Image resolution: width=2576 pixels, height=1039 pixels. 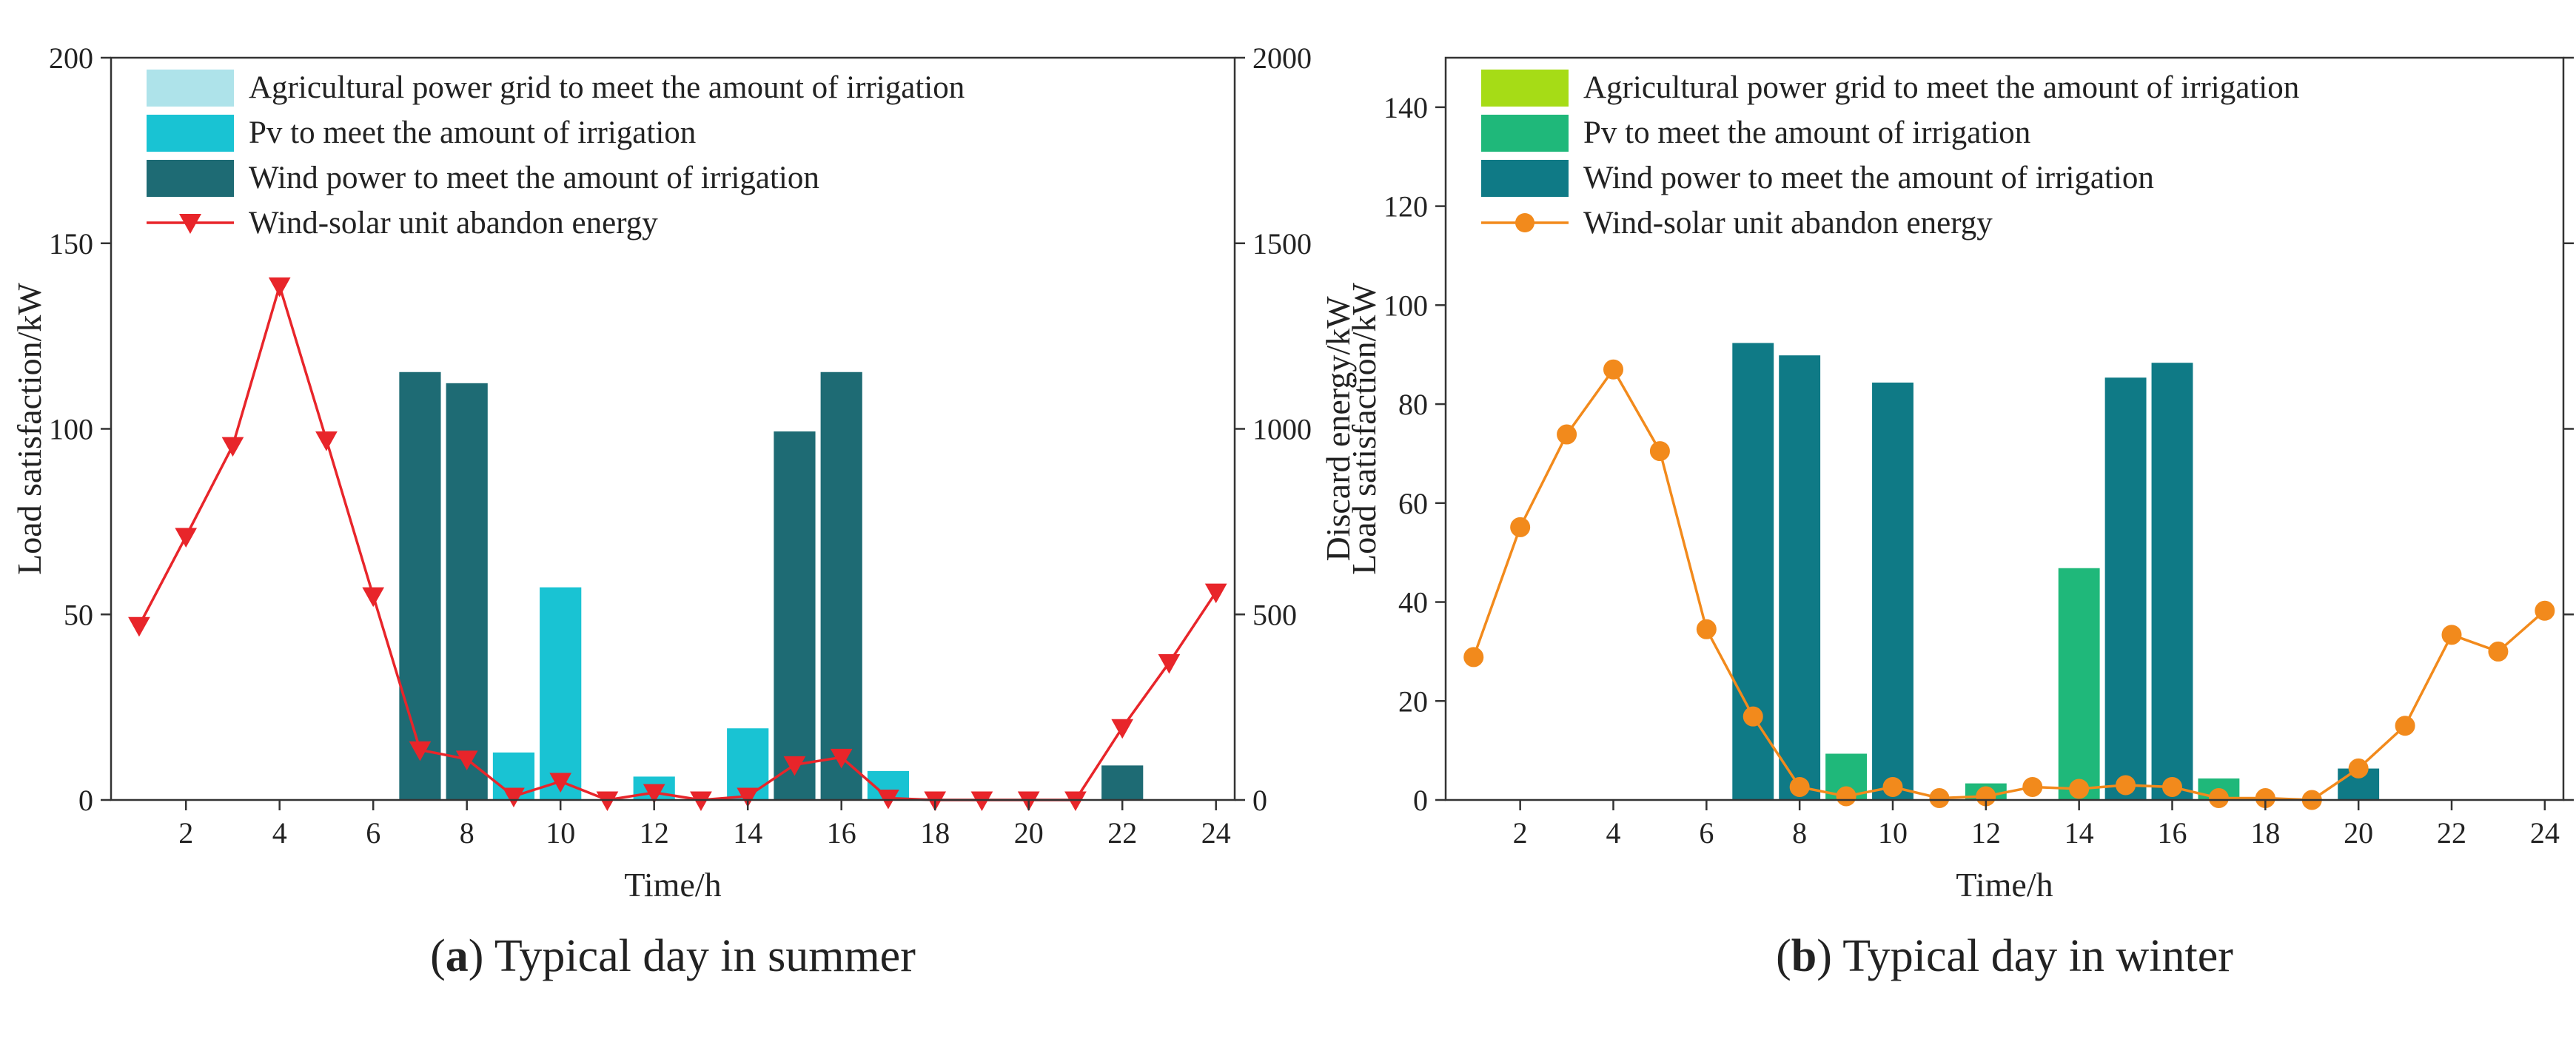 What do you see at coordinates (2025, 956) in the screenshot?
I see `caption-text-winter: ) Typical day in winter` at bounding box center [2025, 956].